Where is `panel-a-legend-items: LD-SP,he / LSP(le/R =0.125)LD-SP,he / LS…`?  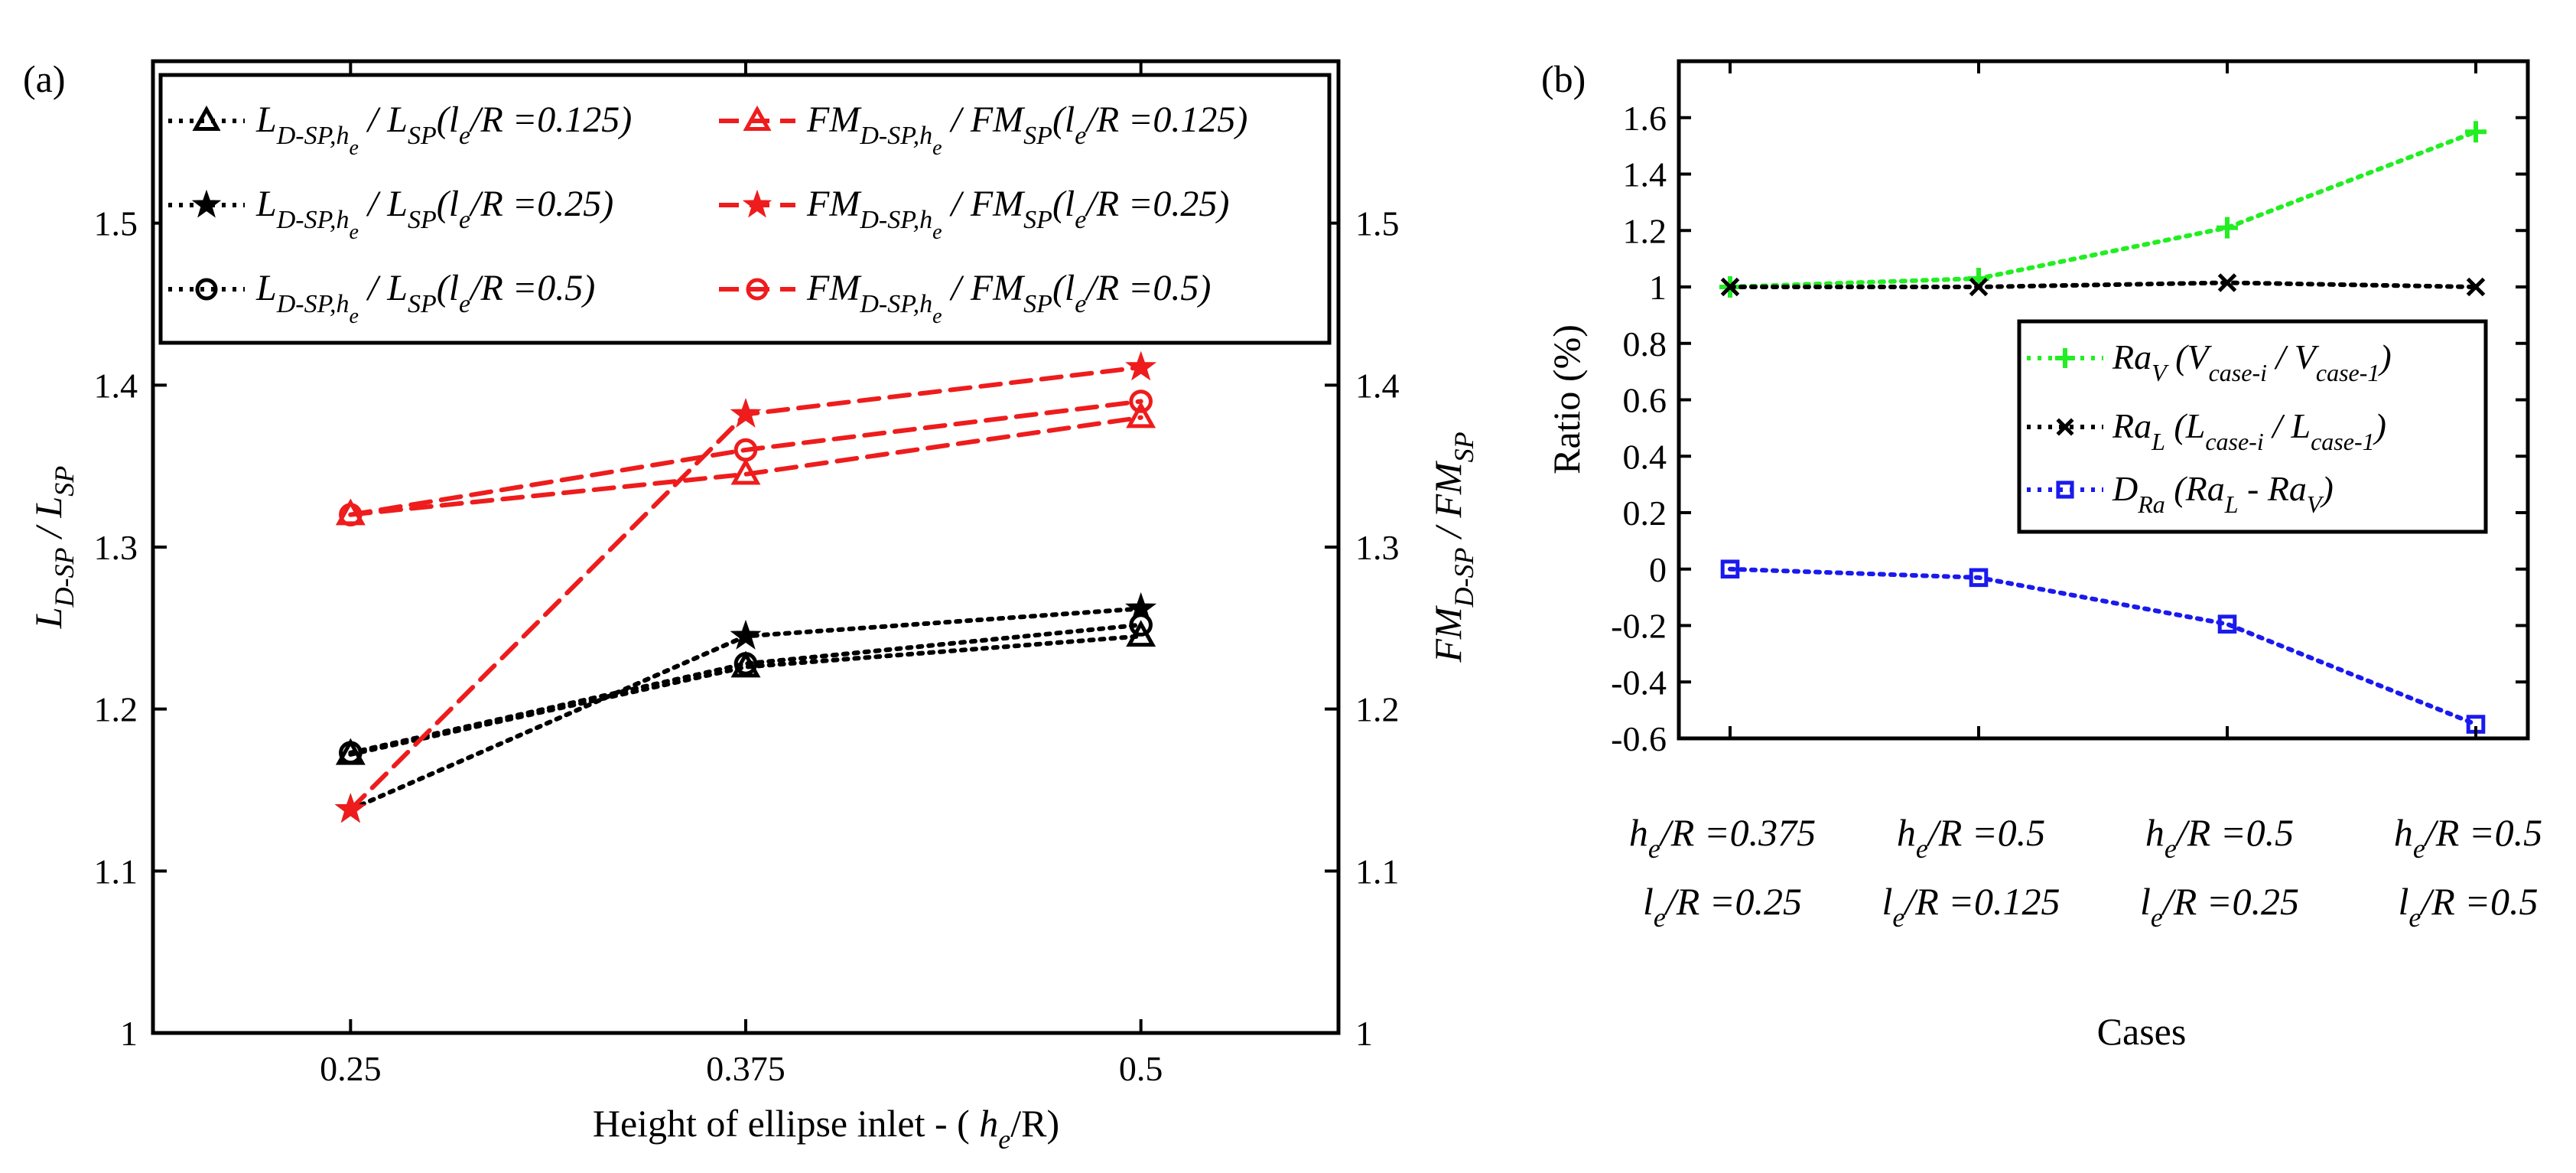 panel-a-legend-items: LD-SP,he / LSP(le/R =0.125)LD-SP,he / LS… is located at coordinates (707, 213).